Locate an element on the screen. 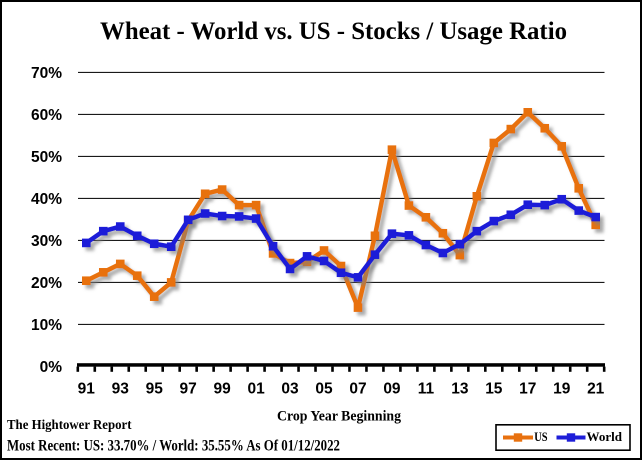 The width and height of the screenshot is (642, 460). svg-text: 19 is located at coordinates (562, 389).